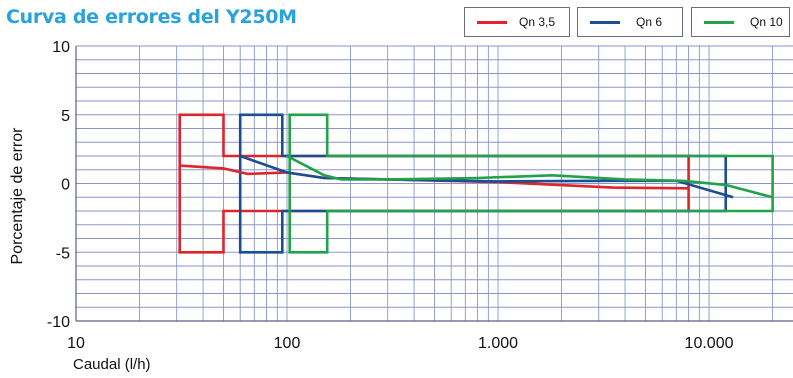  What do you see at coordinates (537, 22) in the screenshot?
I see `legend-label-qn-3-5: Qn 3,5` at bounding box center [537, 22].